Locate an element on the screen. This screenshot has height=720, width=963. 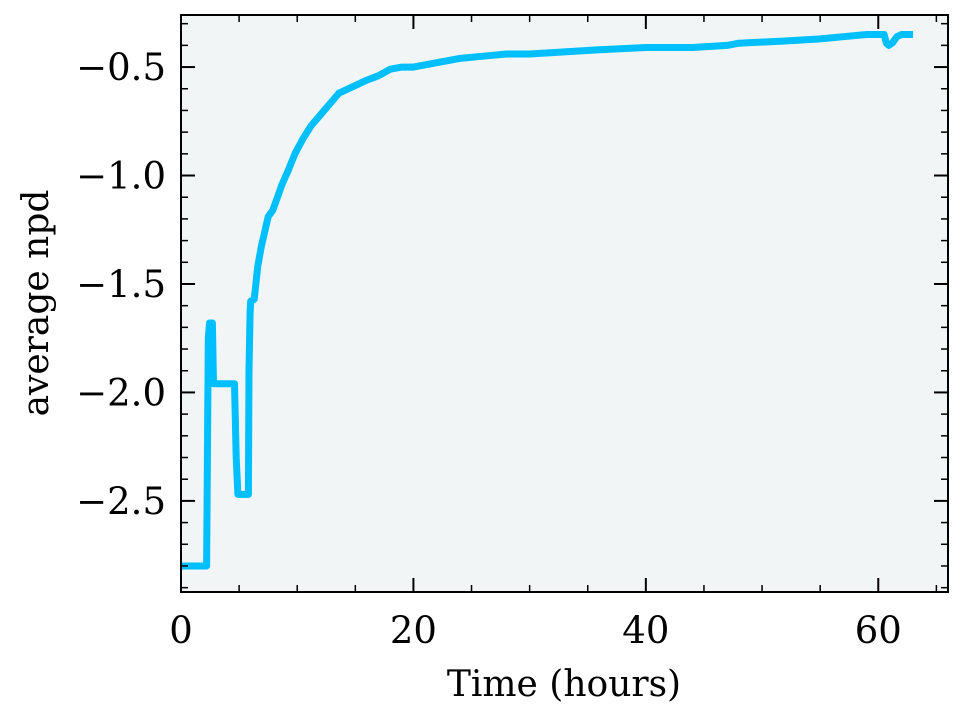
x-tick-label: 40 is located at coordinates (645, 630).